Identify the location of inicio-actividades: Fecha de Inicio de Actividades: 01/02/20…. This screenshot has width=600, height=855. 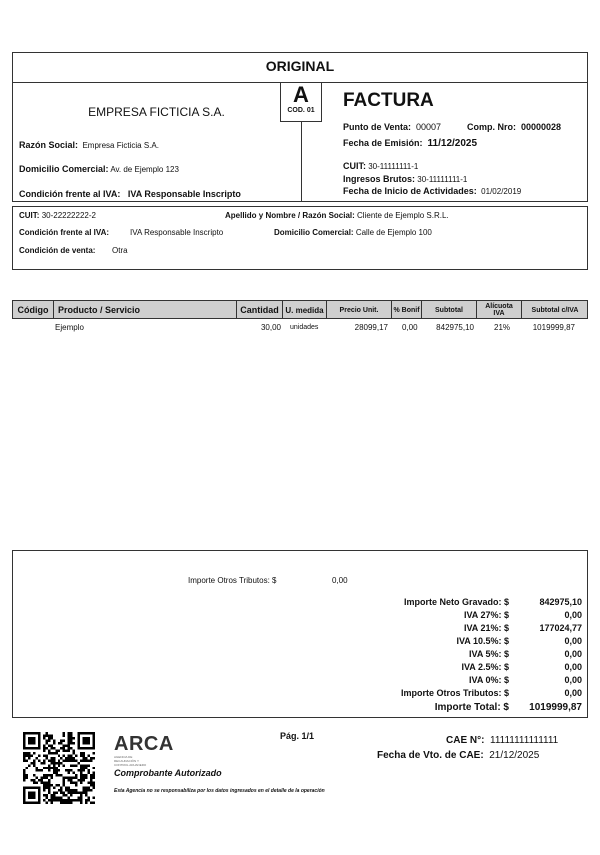
(432, 191).